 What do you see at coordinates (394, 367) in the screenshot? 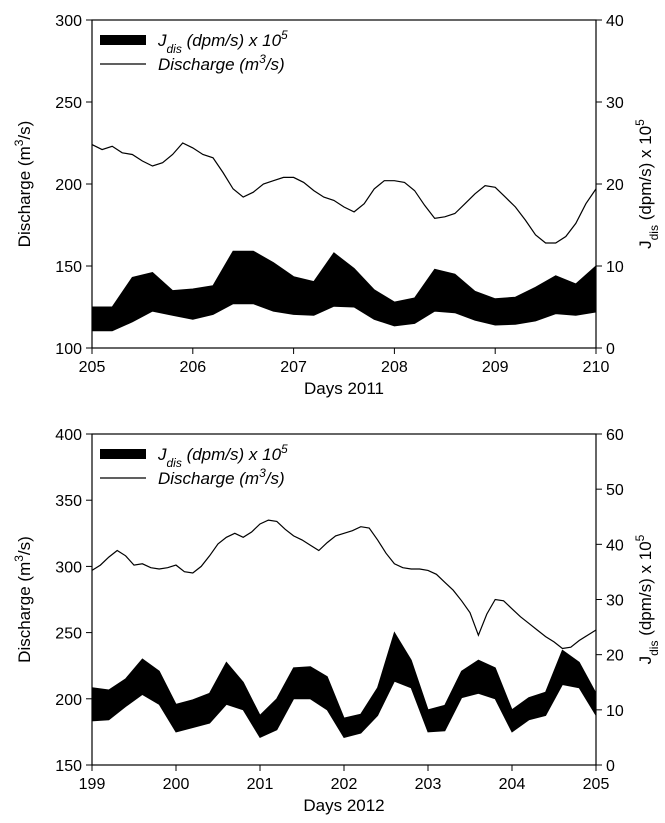
I see `x-tick-label: 208` at bounding box center [394, 367].